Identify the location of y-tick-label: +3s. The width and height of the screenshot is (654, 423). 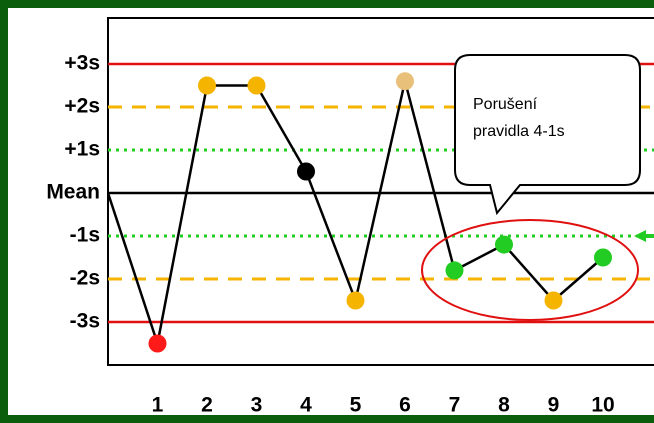
(82, 63).